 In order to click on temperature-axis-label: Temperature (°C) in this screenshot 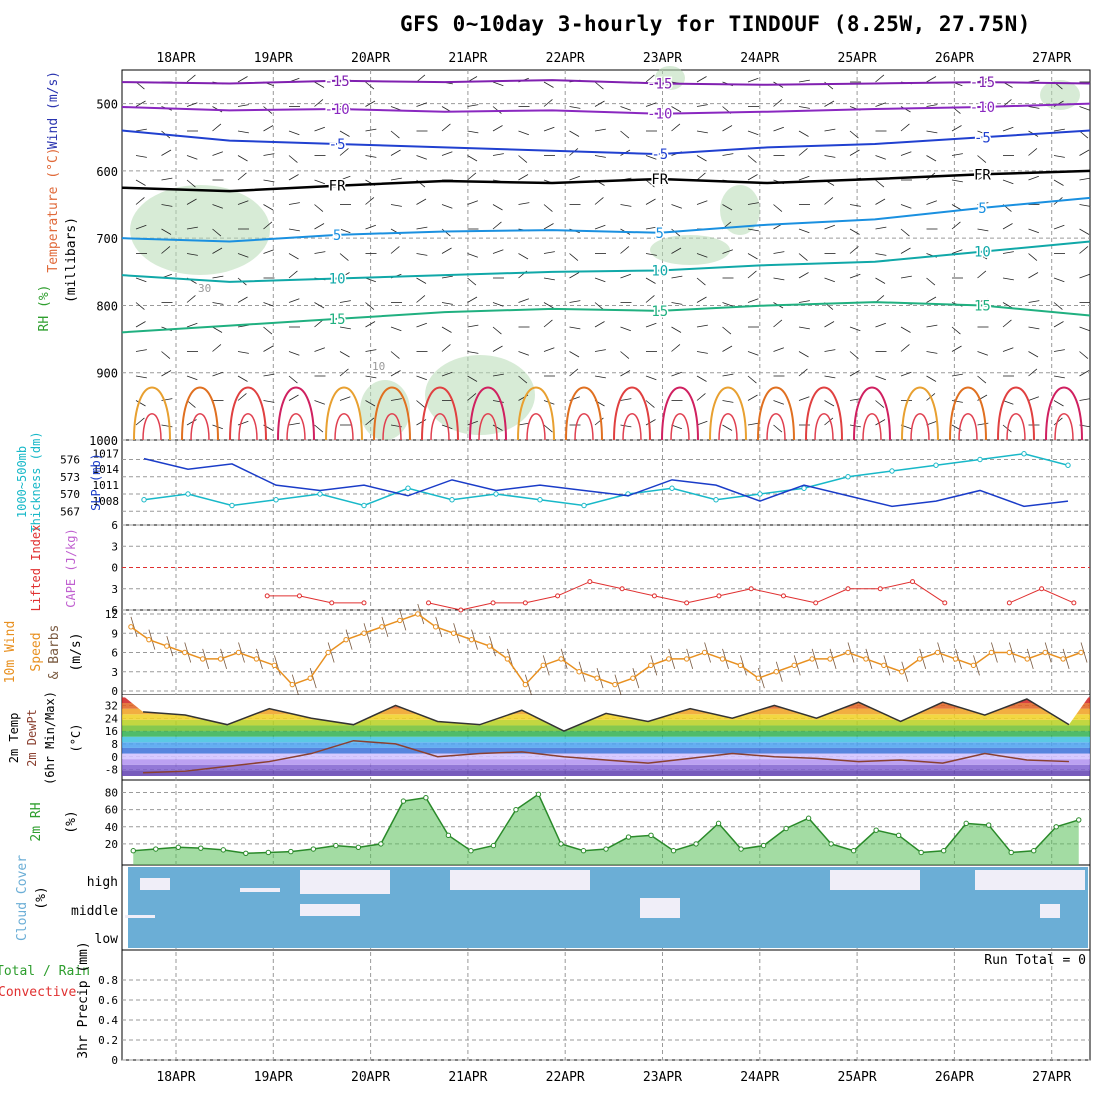, I will do `click(53, 209)`.